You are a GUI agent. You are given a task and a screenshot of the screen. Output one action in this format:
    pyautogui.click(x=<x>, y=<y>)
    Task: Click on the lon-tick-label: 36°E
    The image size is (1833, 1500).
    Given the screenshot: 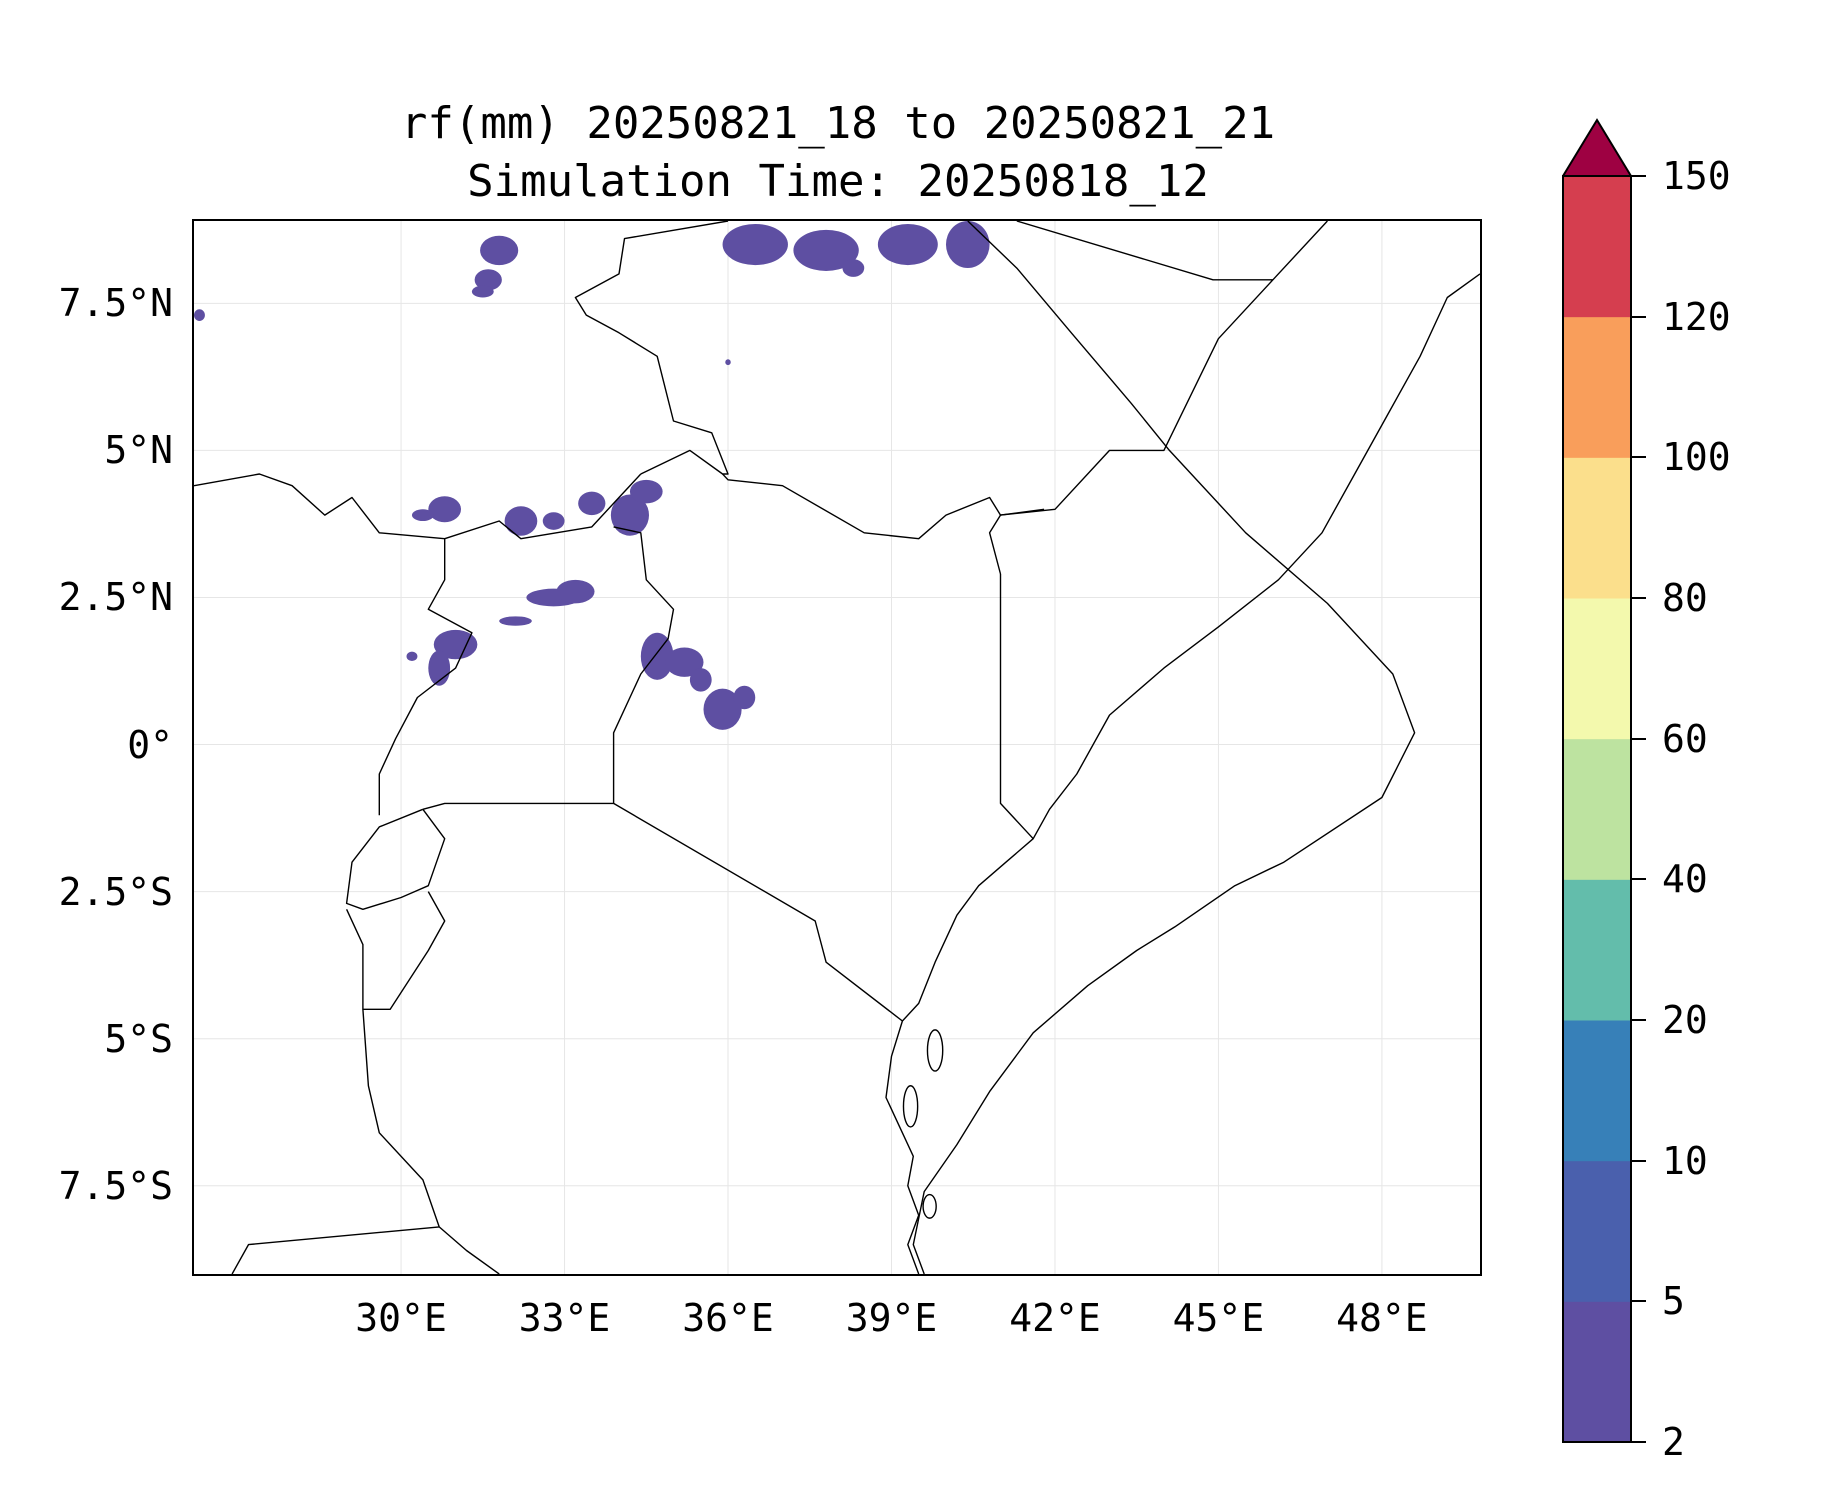 What is the action you would take?
    pyautogui.click(x=728, y=1318)
    